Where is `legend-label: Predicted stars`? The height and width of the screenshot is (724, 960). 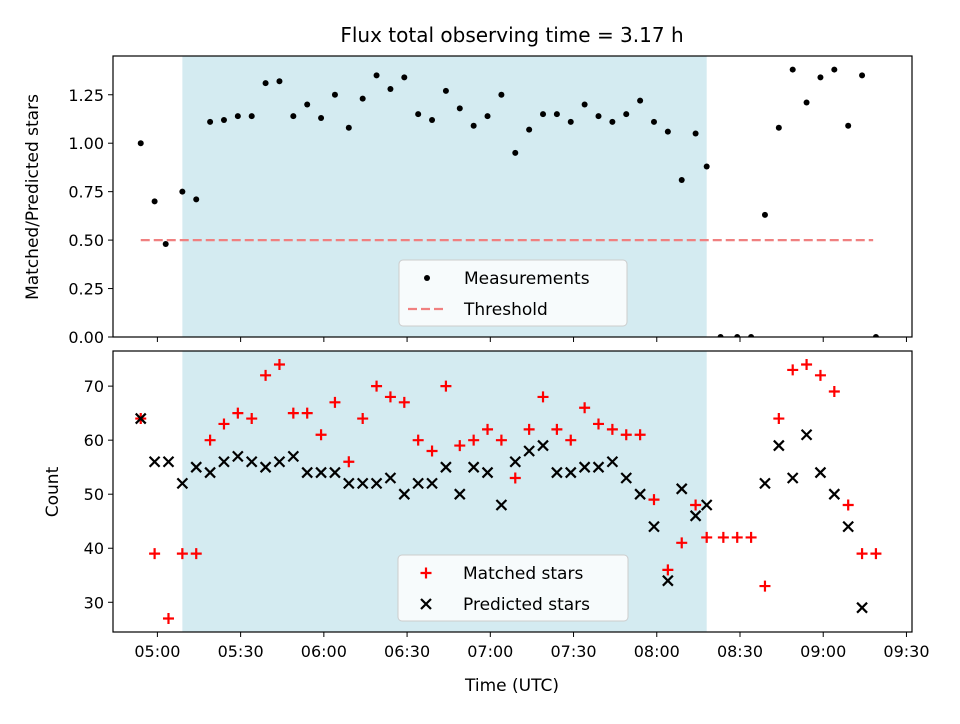
legend-label: Predicted stars is located at coordinates (526, 605).